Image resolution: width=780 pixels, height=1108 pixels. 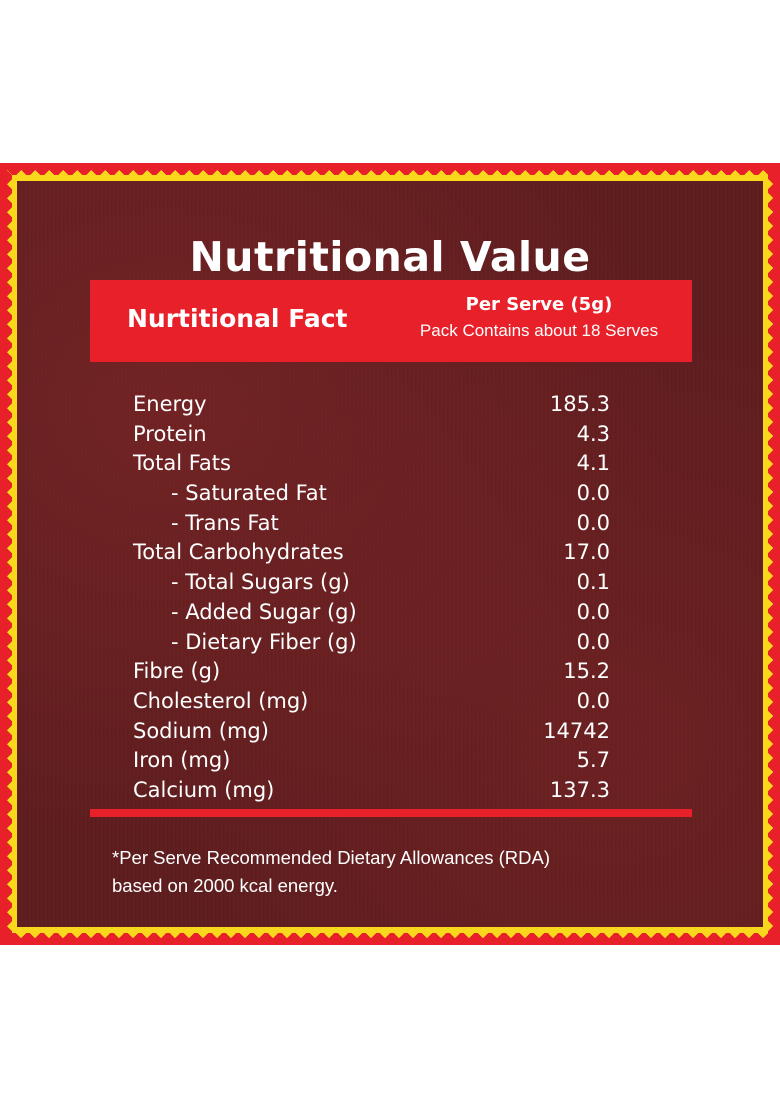 What do you see at coordinates (579, 404) in the screenshot?
I see `nutrient-value: 185.3` at bounding box center [579, 404].